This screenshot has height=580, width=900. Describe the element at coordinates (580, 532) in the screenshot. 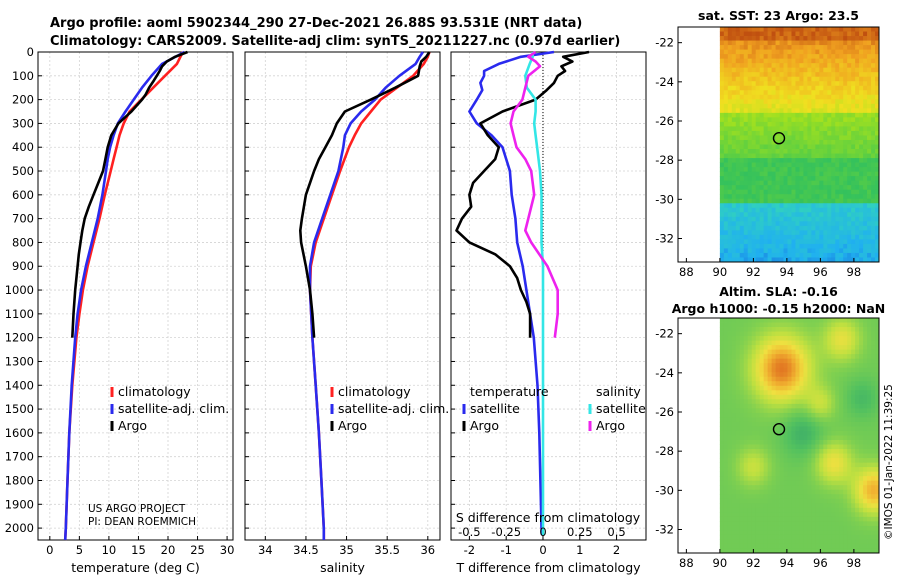

I see `difference-salinity-tick-label: 0.25` at that location.